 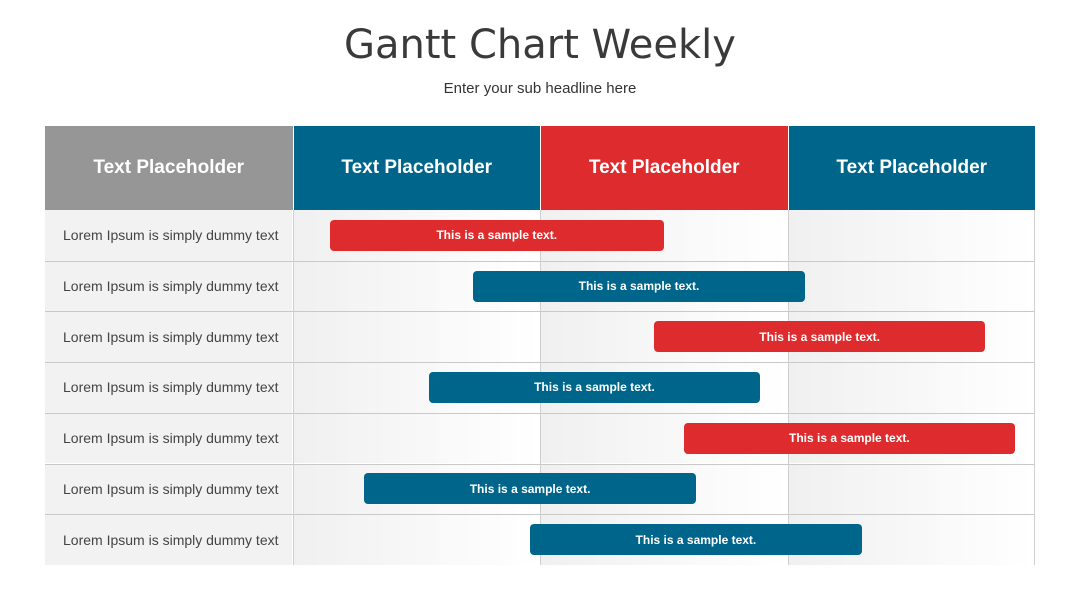 What do you see at coordinates (639, 286) in the screenshot?
I see `gantt-bar-2: This is a sample text.` at bounding box center [639, 286].